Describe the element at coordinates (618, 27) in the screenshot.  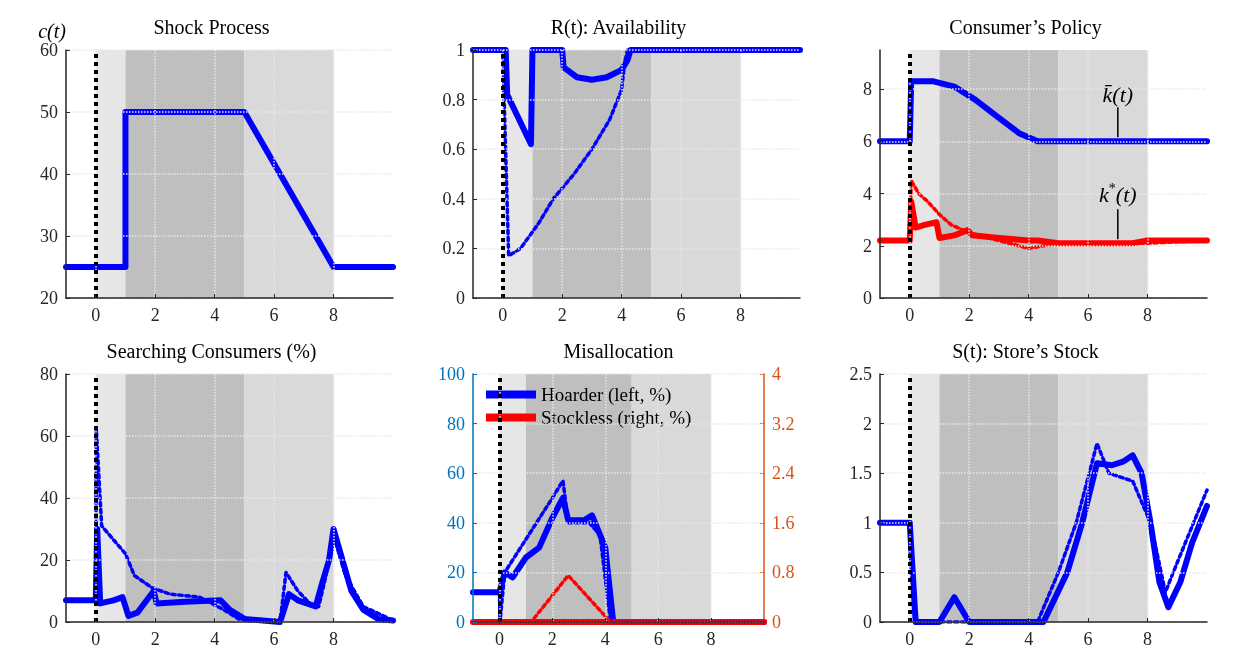
I see `chart-title: R(t): Availability` at that location.